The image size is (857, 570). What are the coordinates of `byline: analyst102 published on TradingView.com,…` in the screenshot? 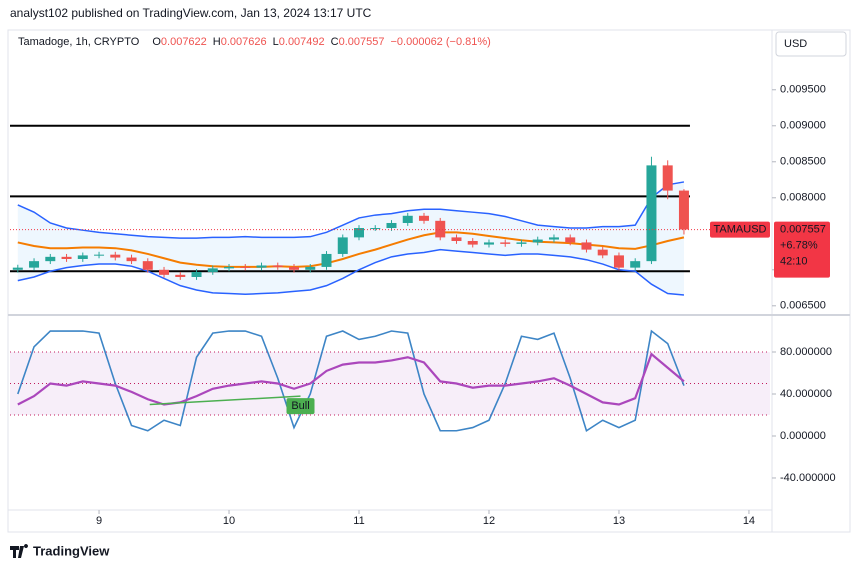 It's located at (191, 13).